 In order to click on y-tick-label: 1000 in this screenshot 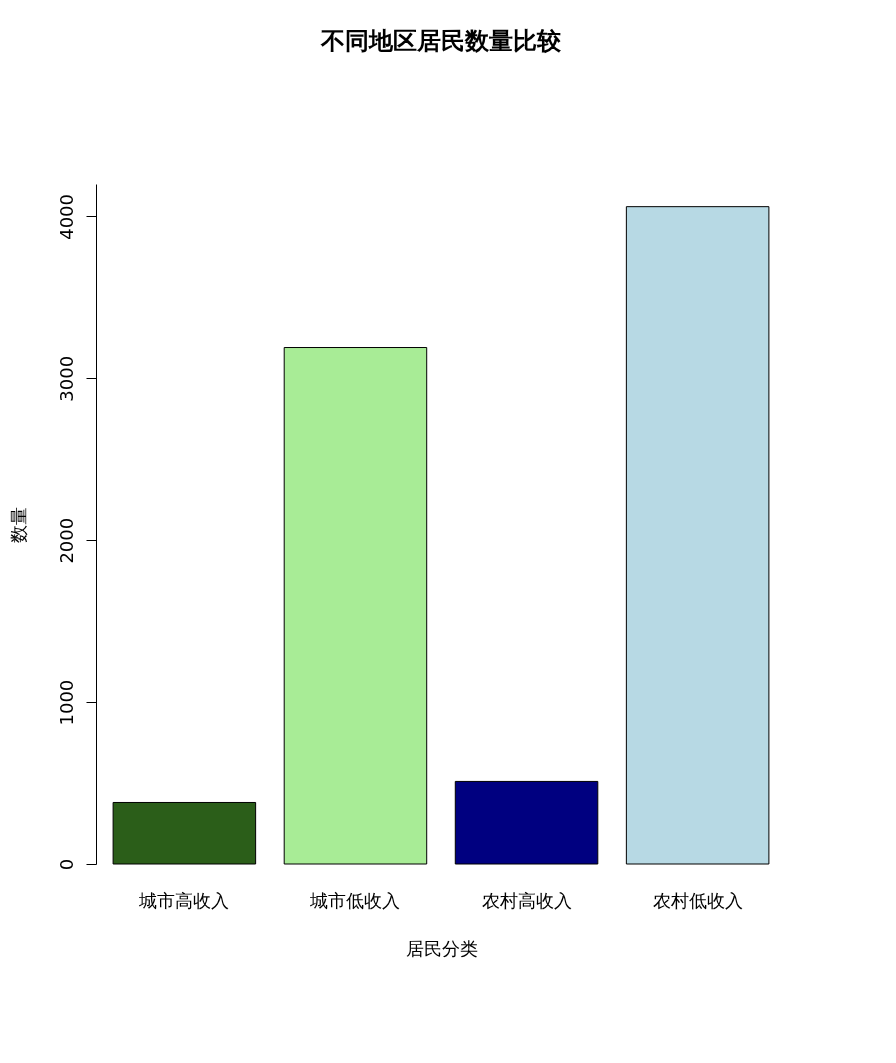, I will do `click(66, 702)`.